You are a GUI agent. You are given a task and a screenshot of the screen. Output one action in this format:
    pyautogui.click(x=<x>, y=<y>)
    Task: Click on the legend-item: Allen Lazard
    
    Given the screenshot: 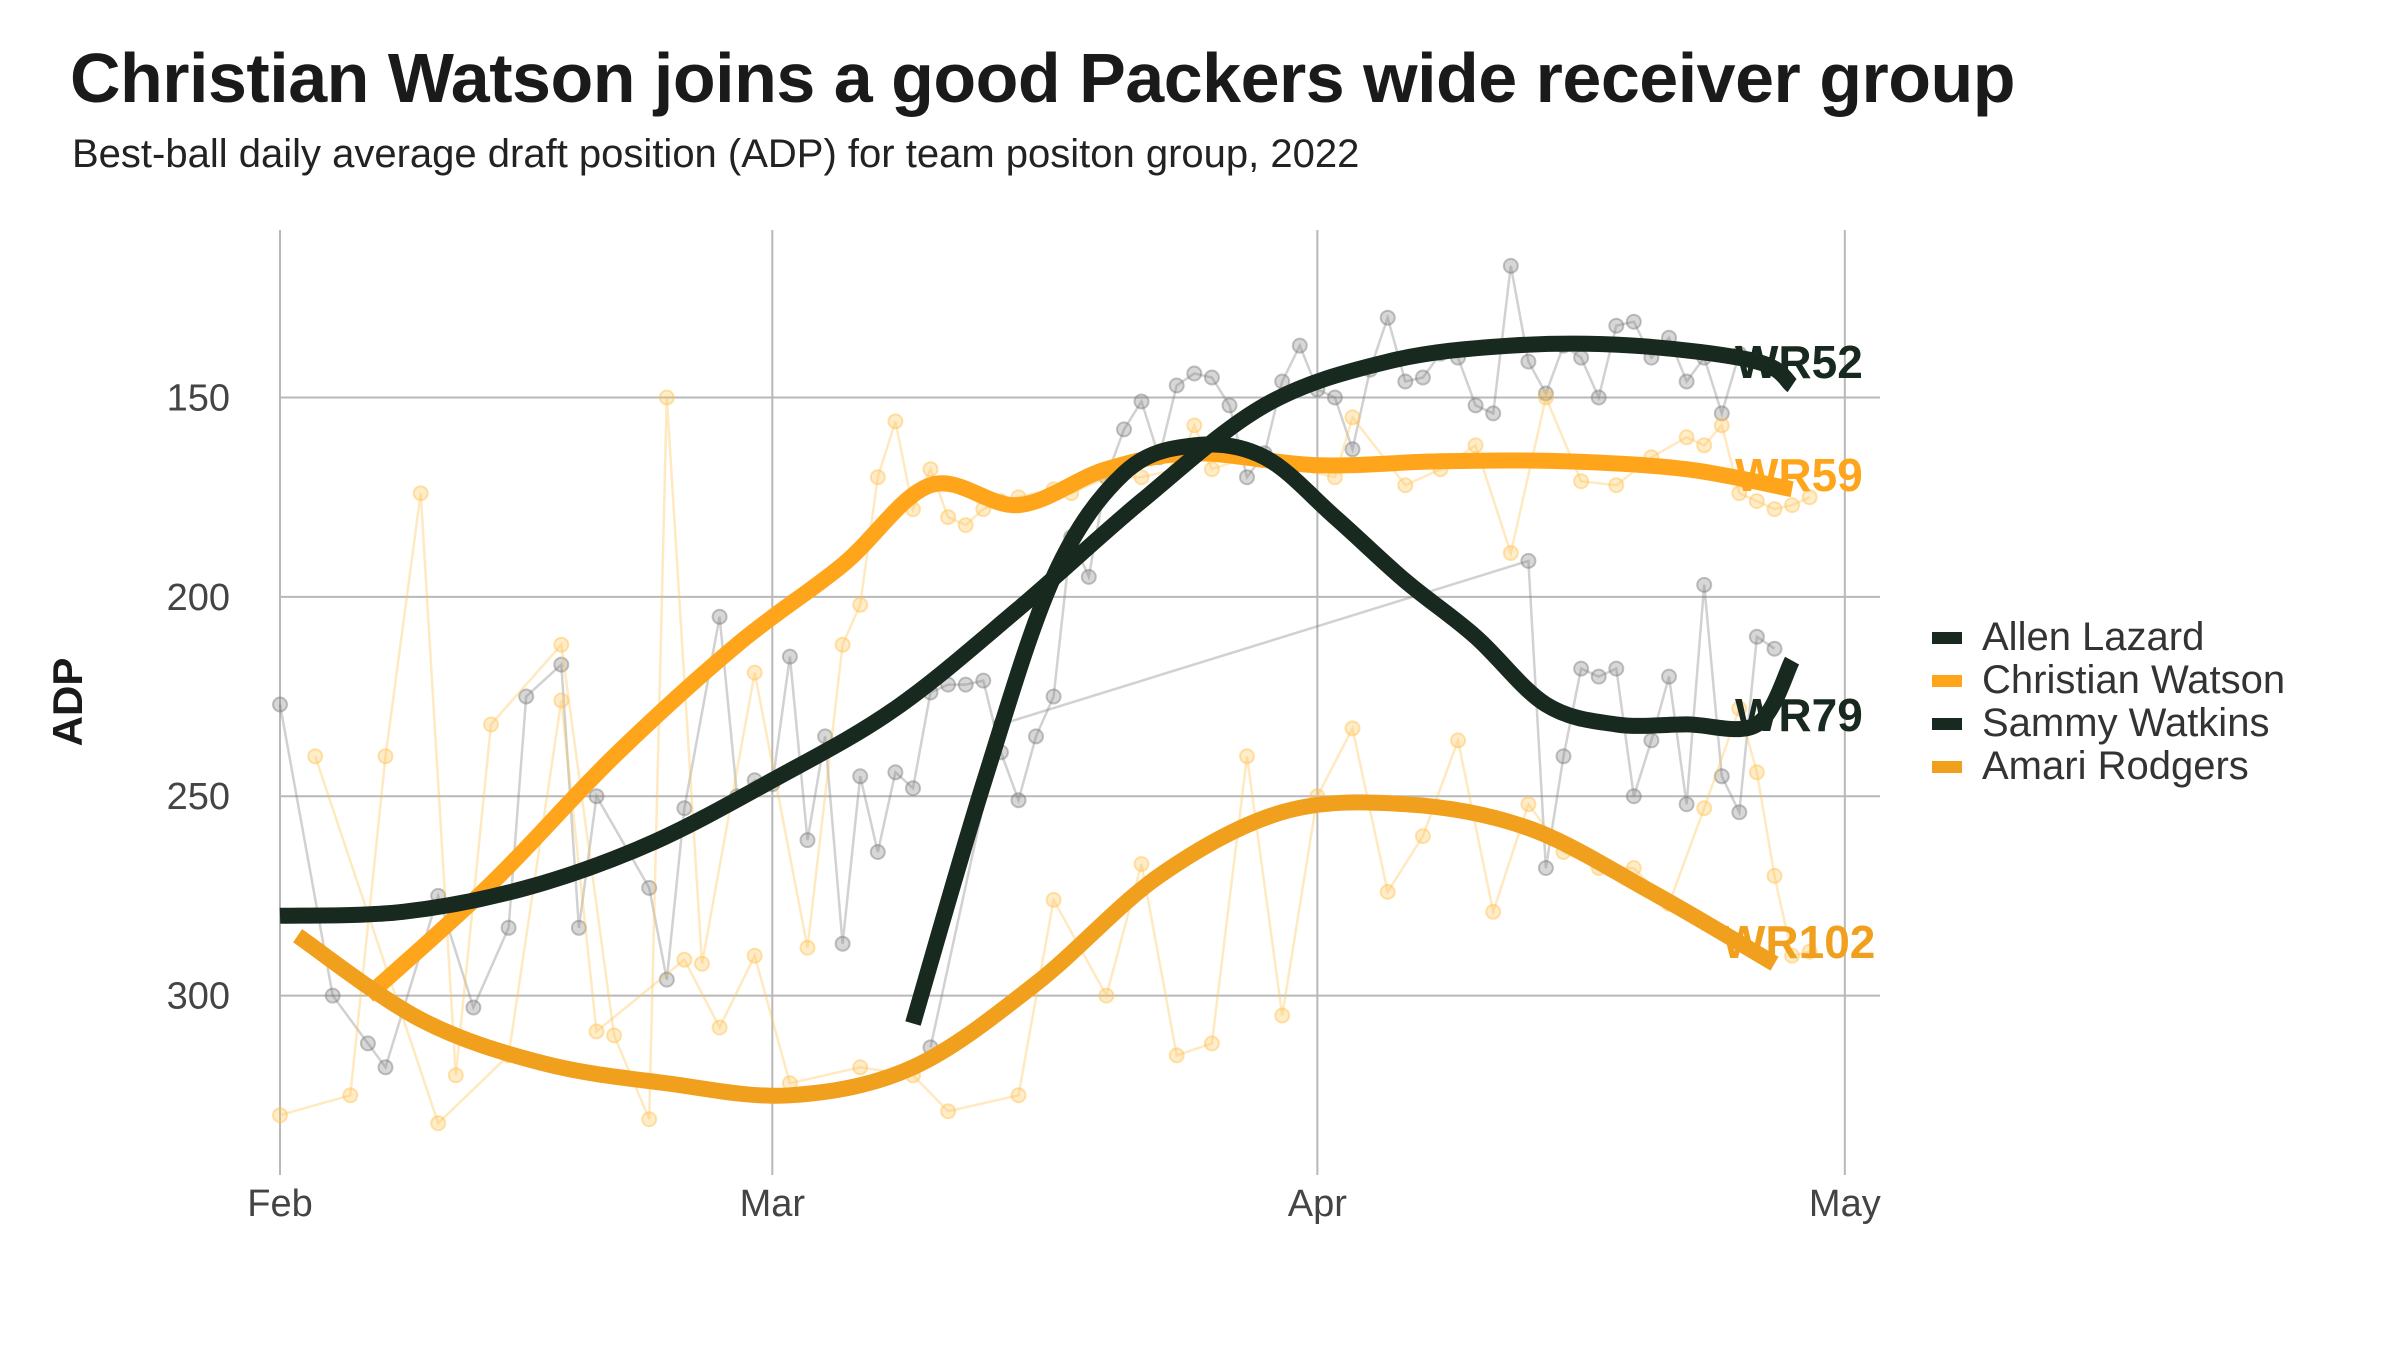 What is the action you would take?
    pyautogui.click(x=2108, y=637)
    